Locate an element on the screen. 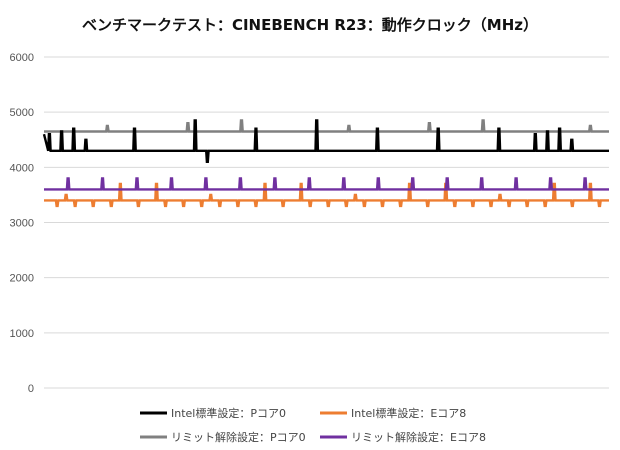 The width and height of the screenshot is (620, 450). y-tick-label: 3000 is located at coordinates (22, 224).